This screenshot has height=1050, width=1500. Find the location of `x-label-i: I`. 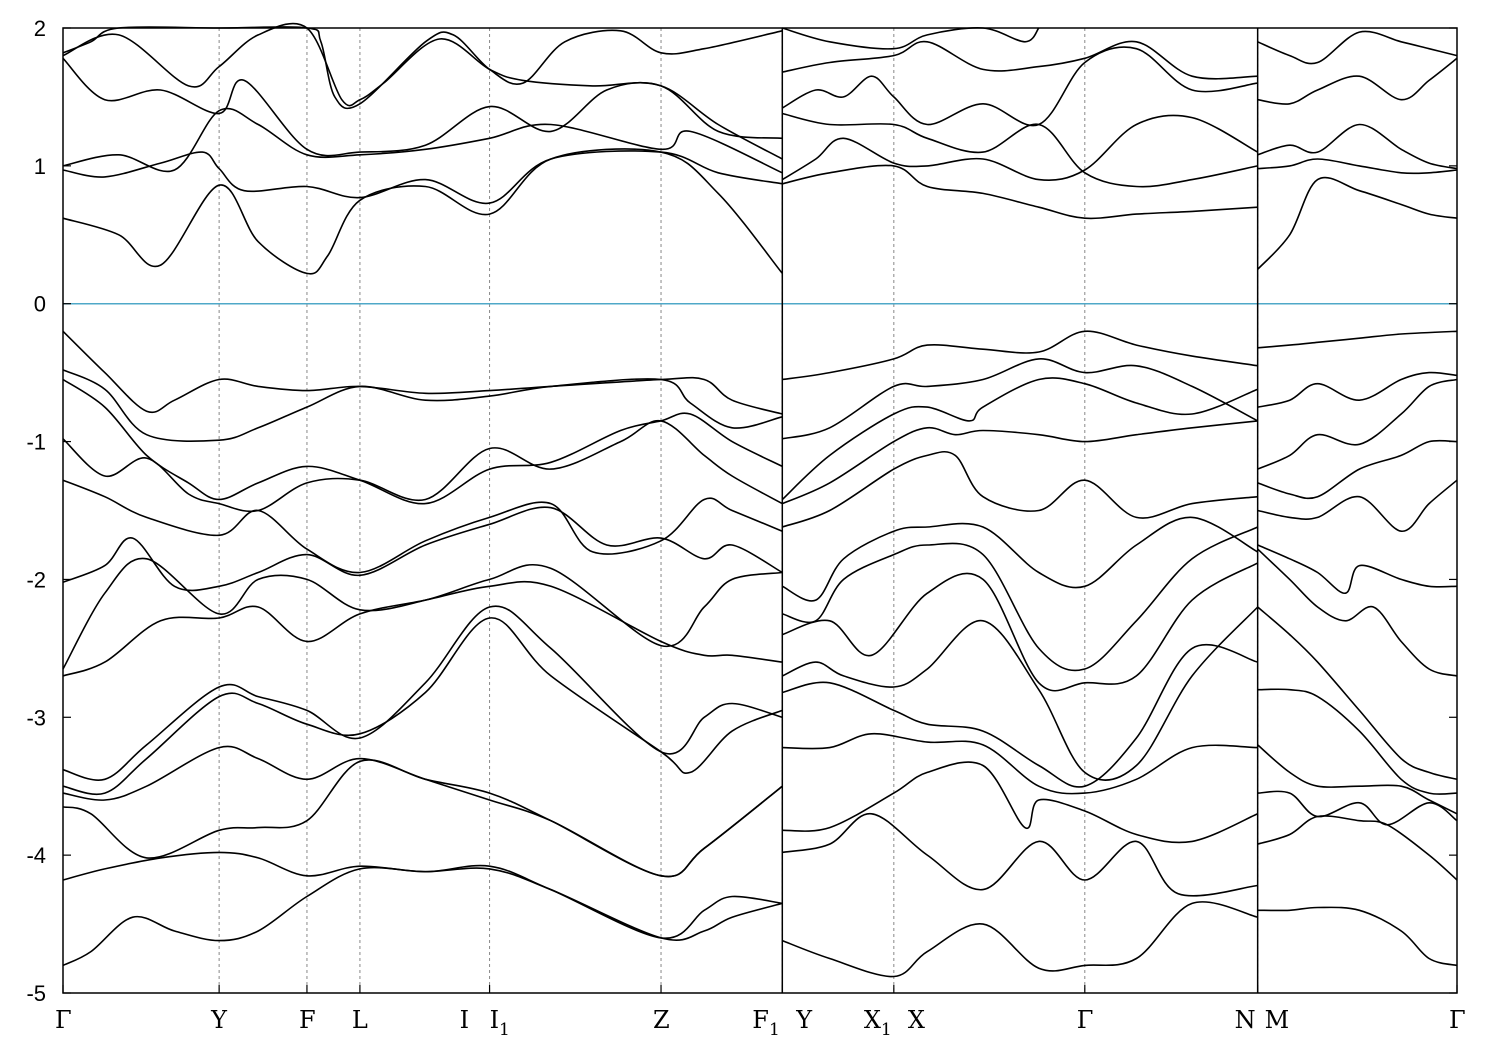

x-label-i: I is located at coordinates (464, 1020).